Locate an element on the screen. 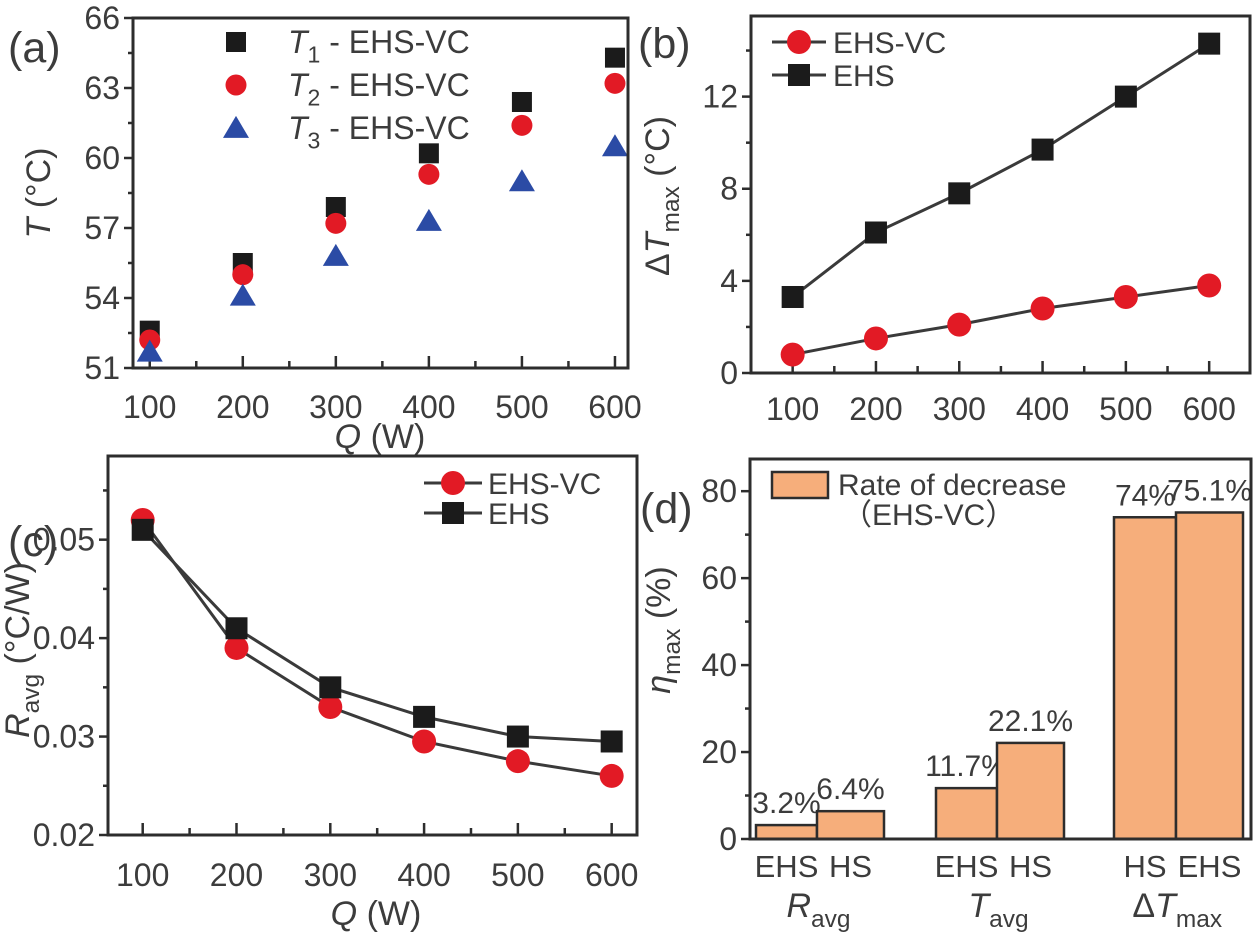 This screenshot has height=936, width=1260. bar-T_avg-HS is located at coordinates (1030, 791).